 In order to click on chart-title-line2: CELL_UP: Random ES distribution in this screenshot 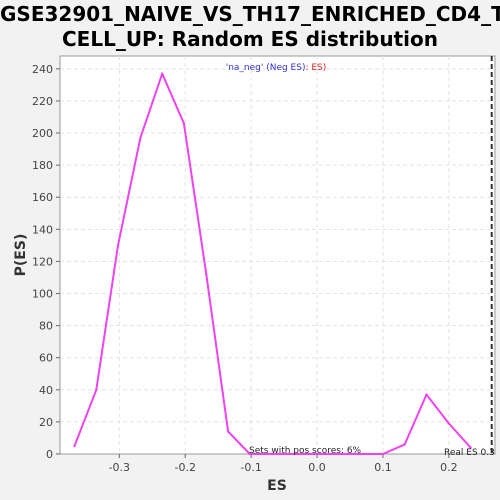, I will do `click(249, 39)`.